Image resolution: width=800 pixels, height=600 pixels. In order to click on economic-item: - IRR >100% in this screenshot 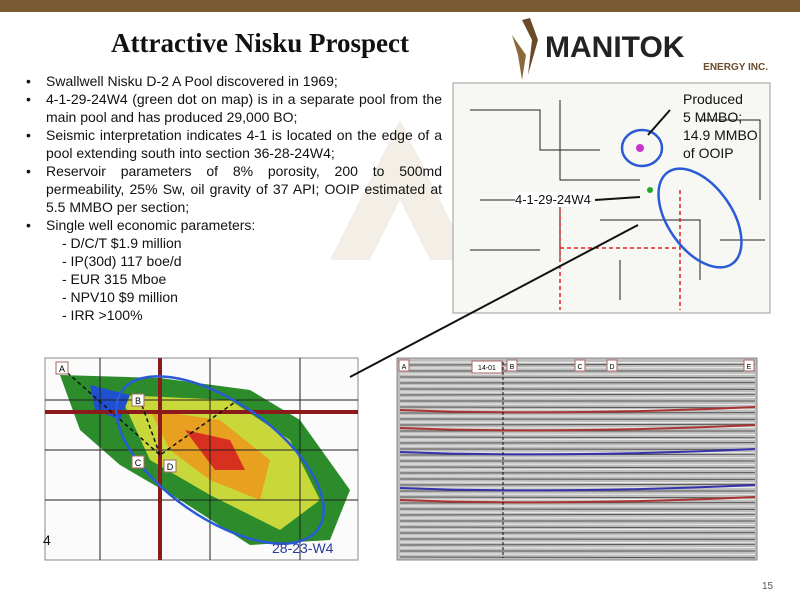, I will do `click(102, 315)`.